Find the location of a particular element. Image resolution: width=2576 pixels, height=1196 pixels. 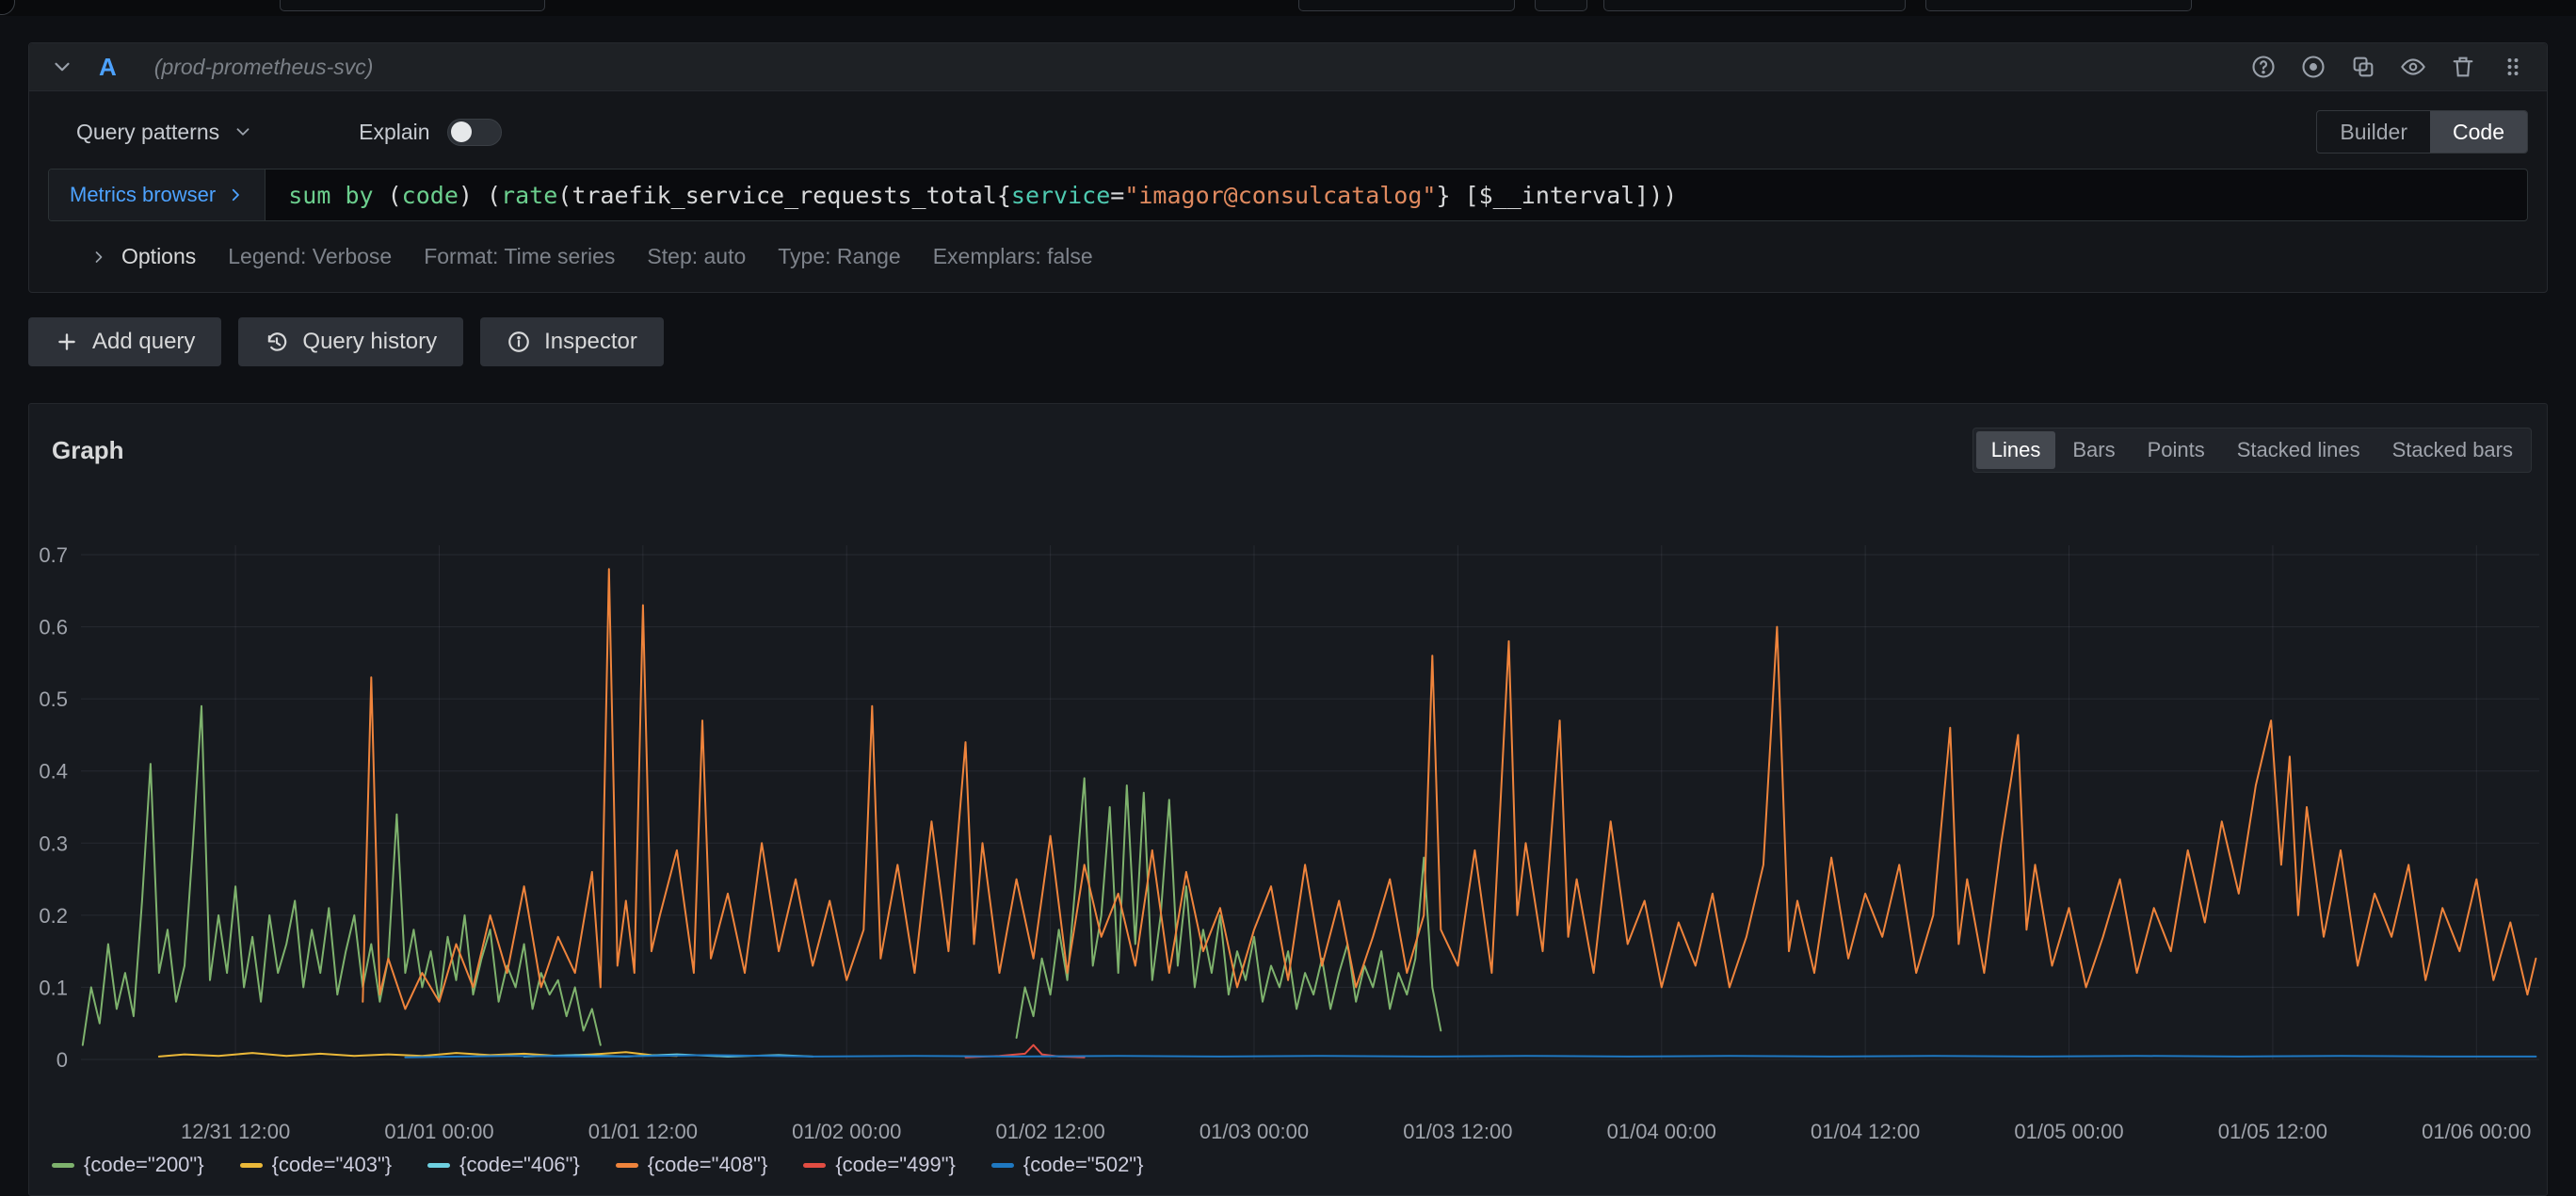

query-option-summary: Type: Range is located at coordinates (839, 256).